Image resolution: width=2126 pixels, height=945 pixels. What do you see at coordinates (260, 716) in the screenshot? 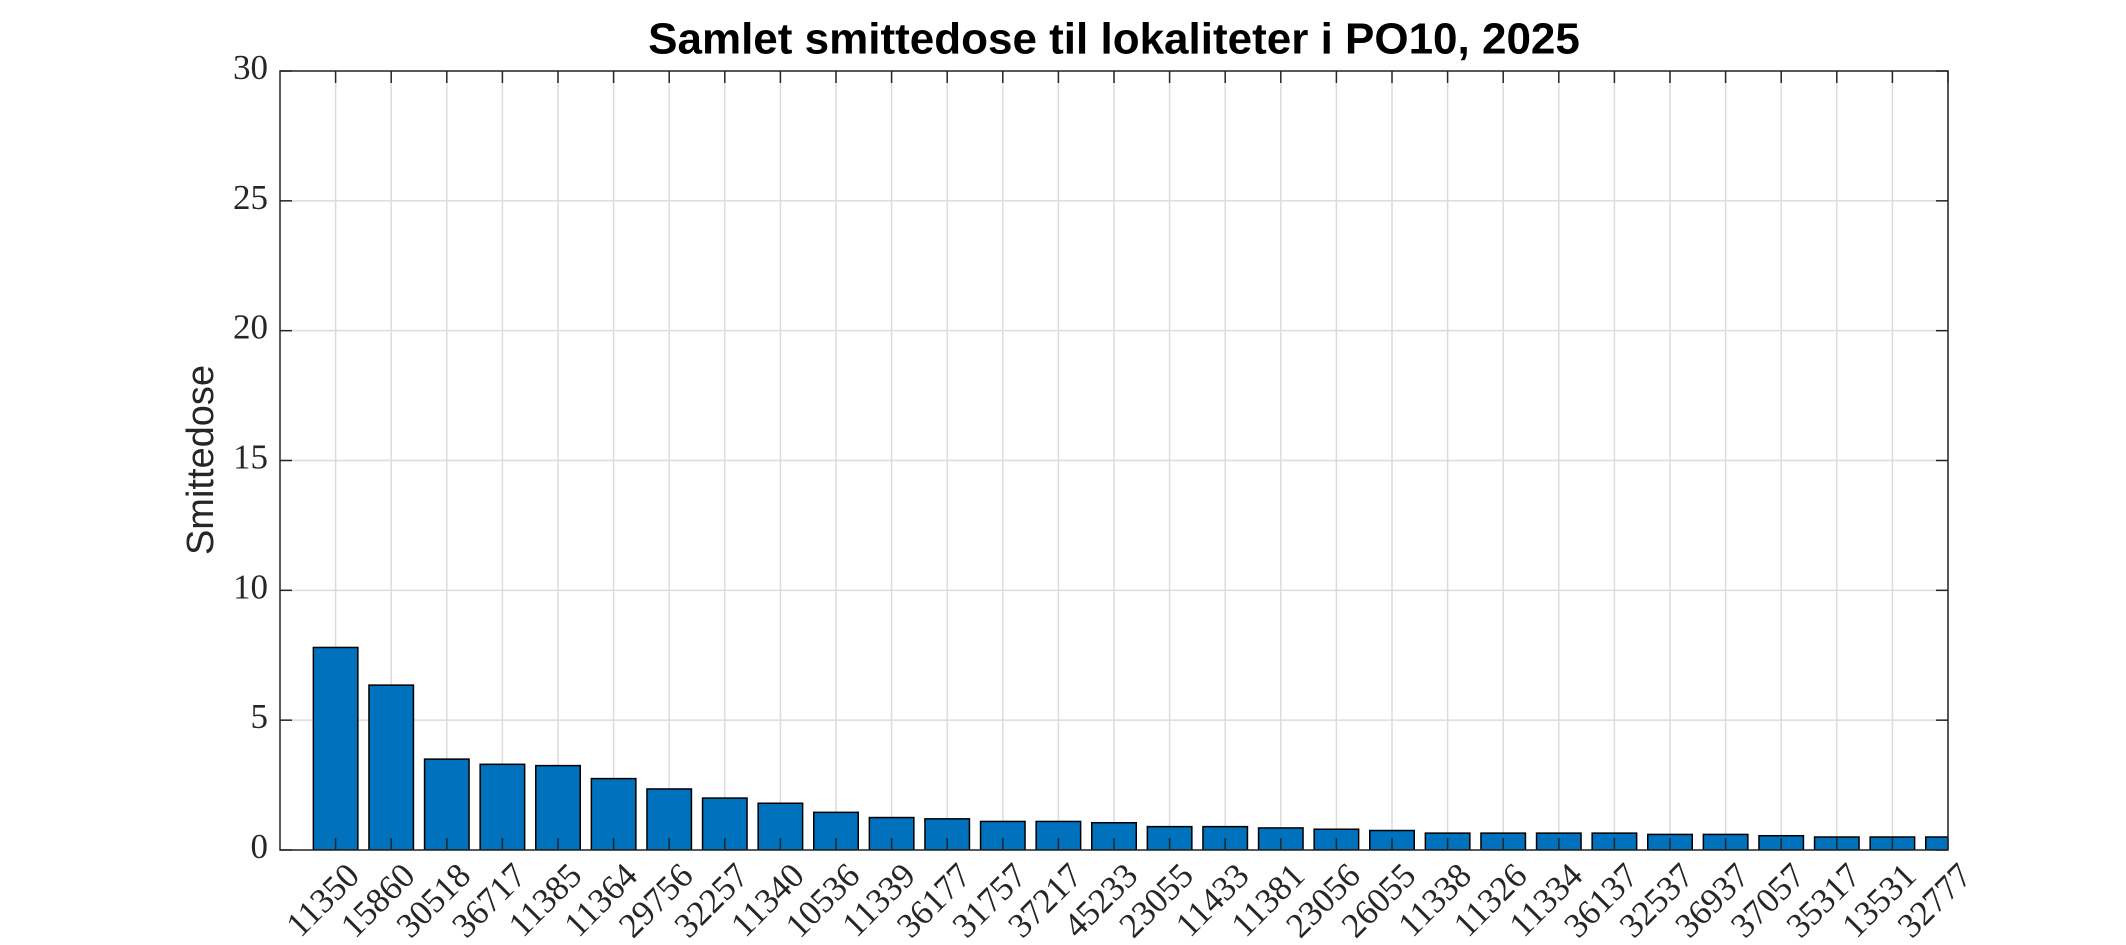
I see `y-tick-label: 5` at bounding box center [260, 716].